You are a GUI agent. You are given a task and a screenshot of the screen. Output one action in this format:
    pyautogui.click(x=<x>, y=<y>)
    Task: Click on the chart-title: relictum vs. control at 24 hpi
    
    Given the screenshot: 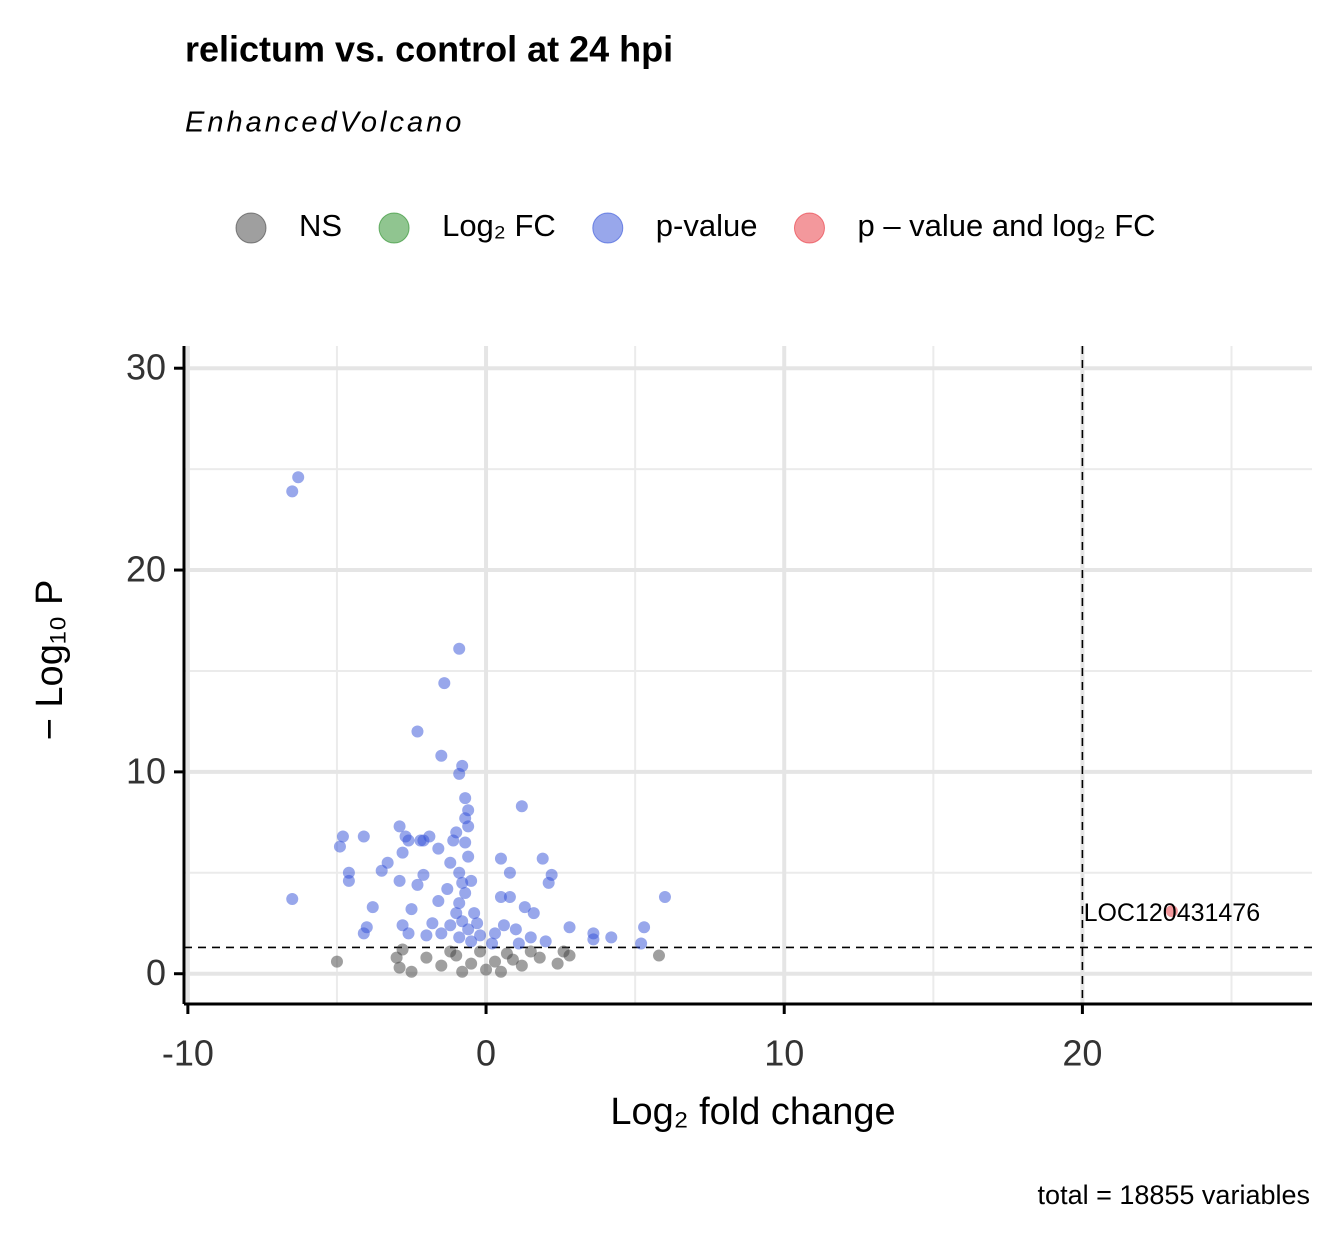 What is the action you would take?
    pyautogui.click(x=429, y=49)
    